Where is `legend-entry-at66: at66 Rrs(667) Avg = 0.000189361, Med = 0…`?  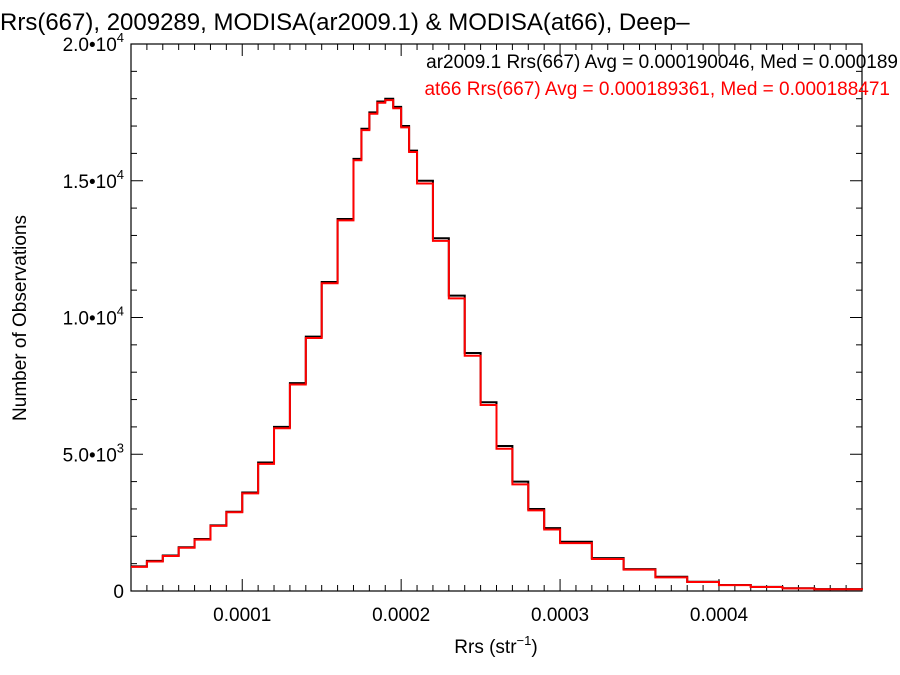
legend-entry-at66: at66 Rrs(667) Avg = 0.000189361, Med = 0… is located at coordinates (657, 89).